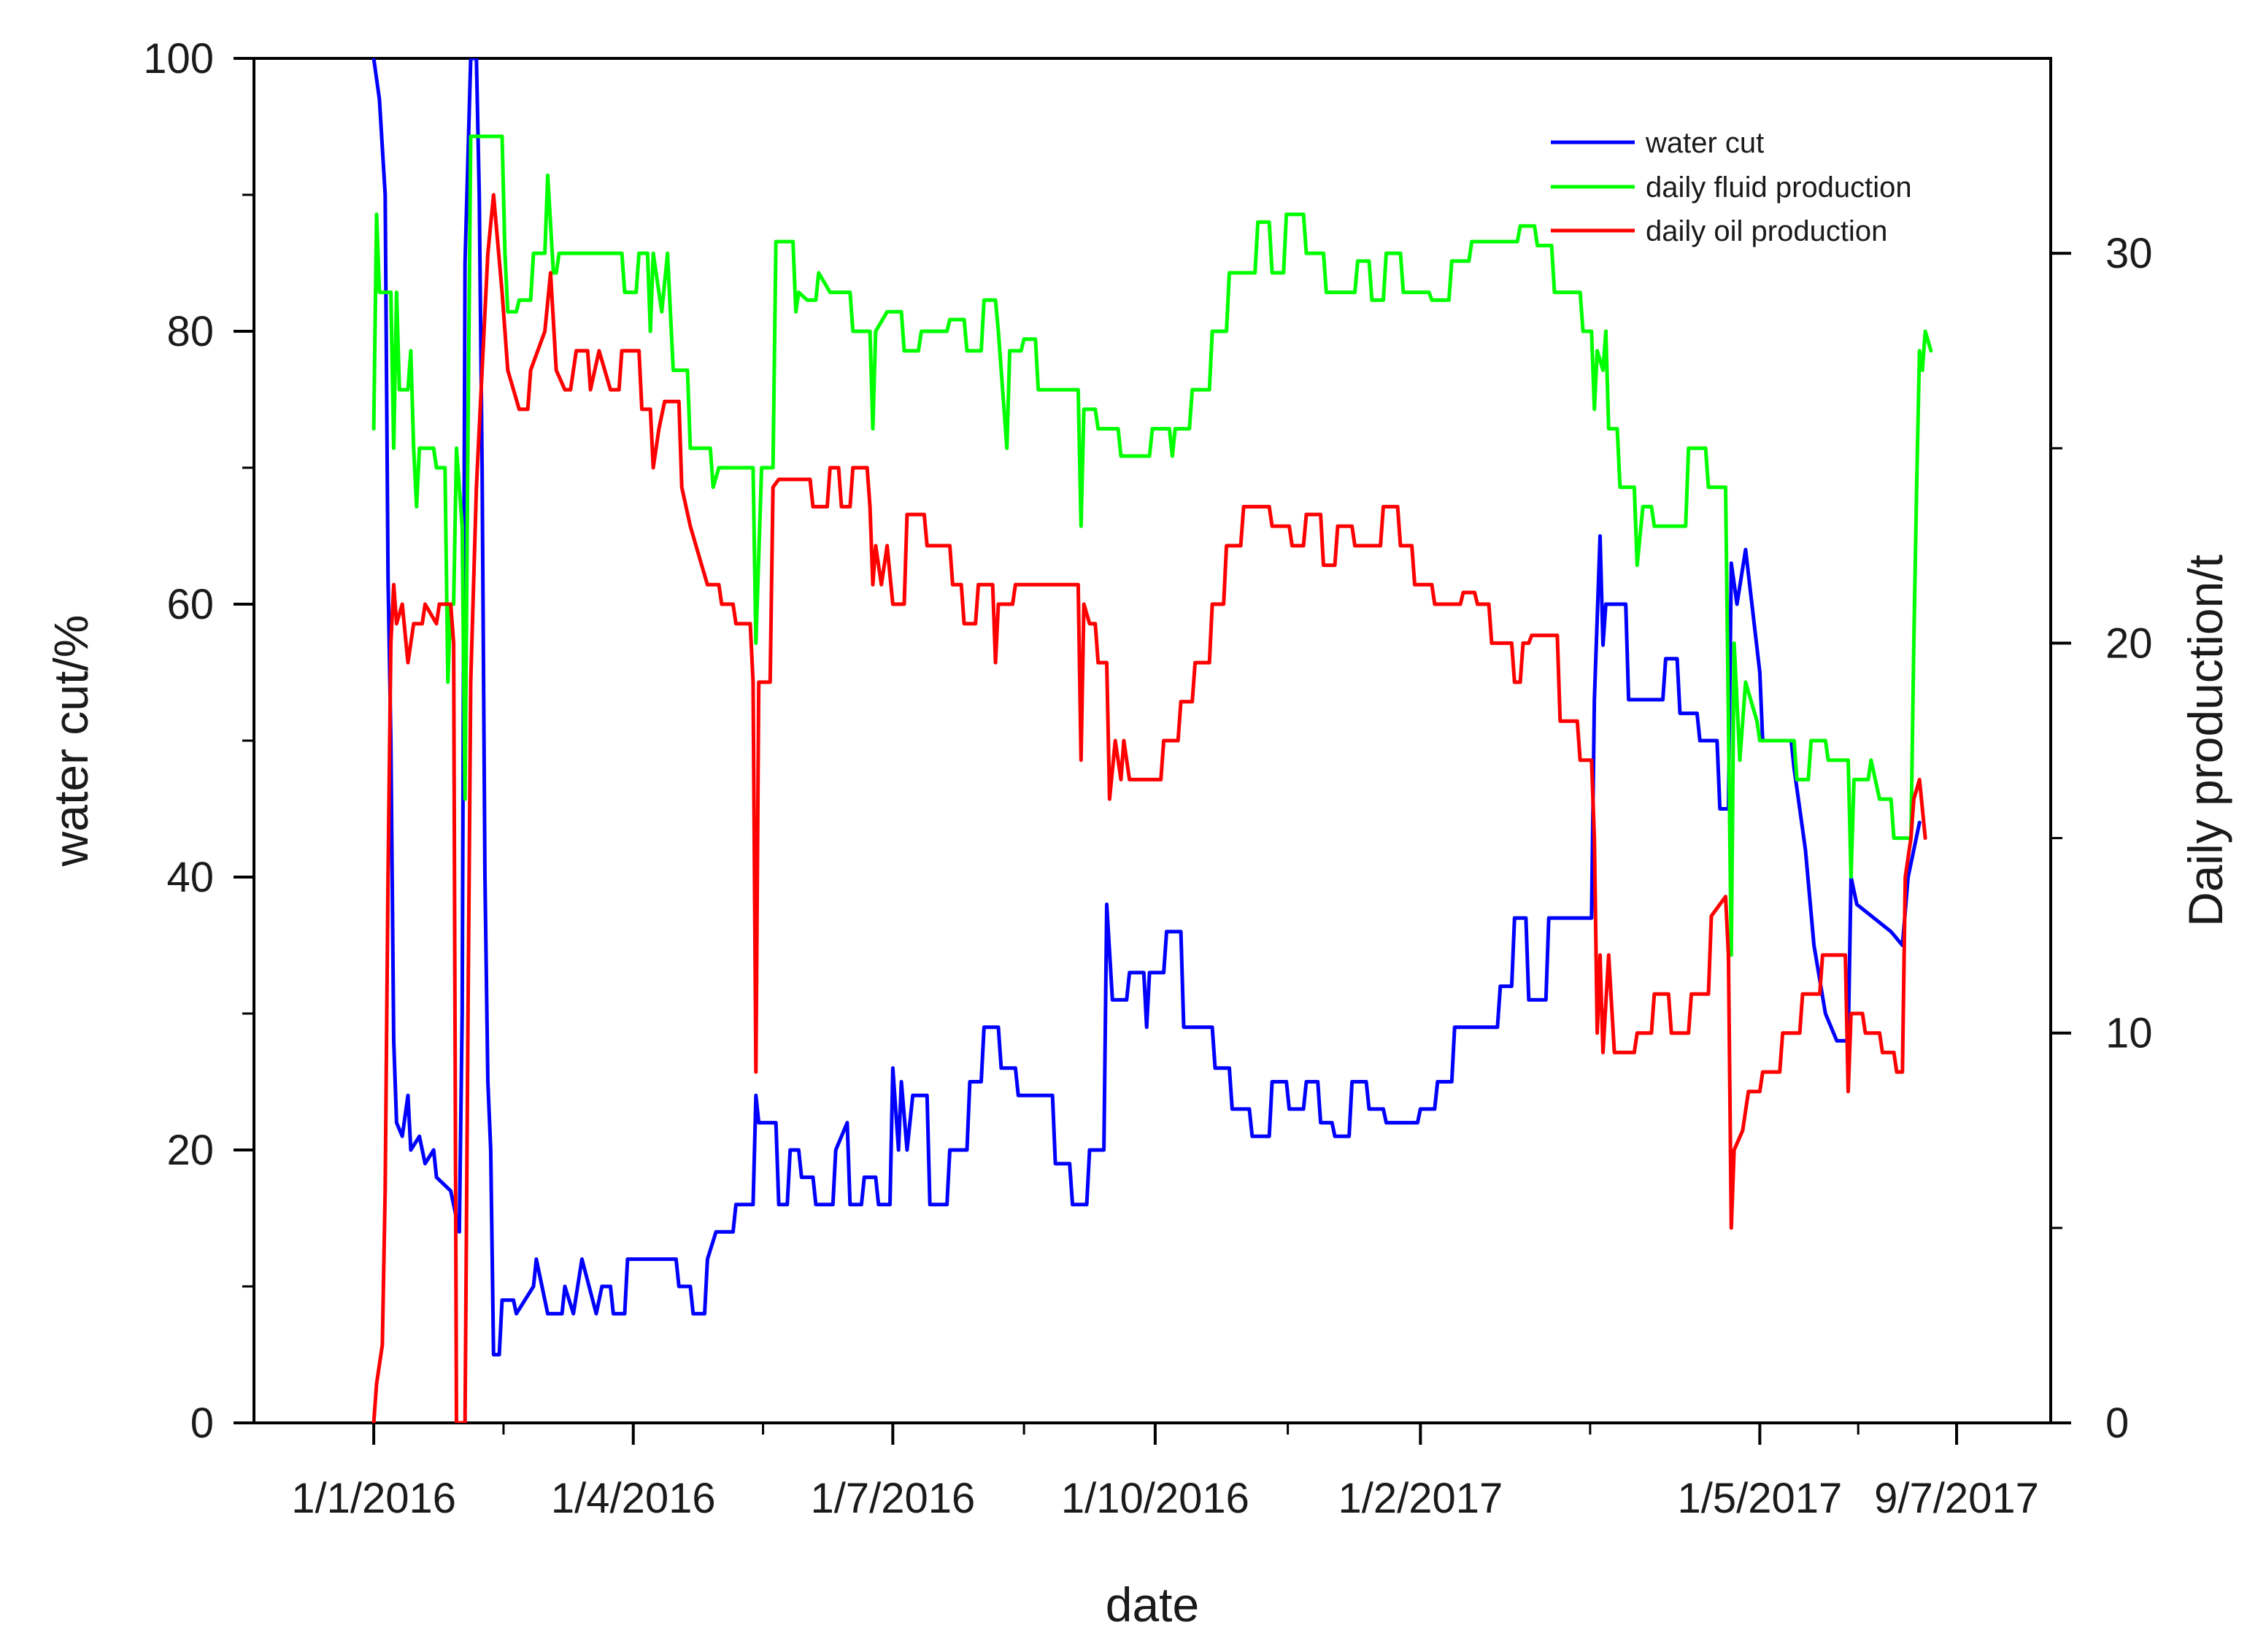 This screenshot has height=1652, width=2266. Describe the element at coordinates (2129, 254) in the screenshot. I see `y-right-tick-label: 30` at that location.